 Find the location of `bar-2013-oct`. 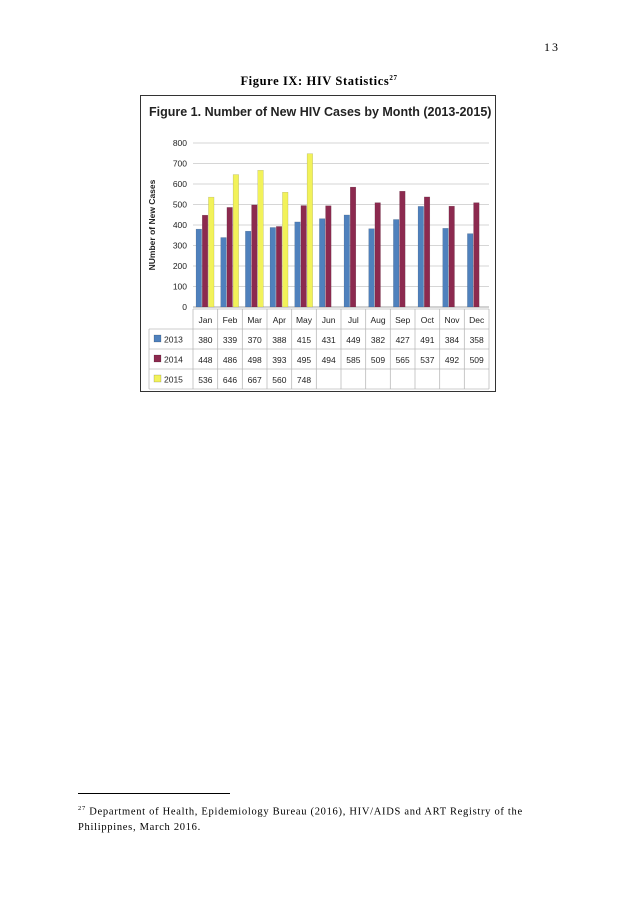

bar-2013-oct is located at coordinates (420, 257).